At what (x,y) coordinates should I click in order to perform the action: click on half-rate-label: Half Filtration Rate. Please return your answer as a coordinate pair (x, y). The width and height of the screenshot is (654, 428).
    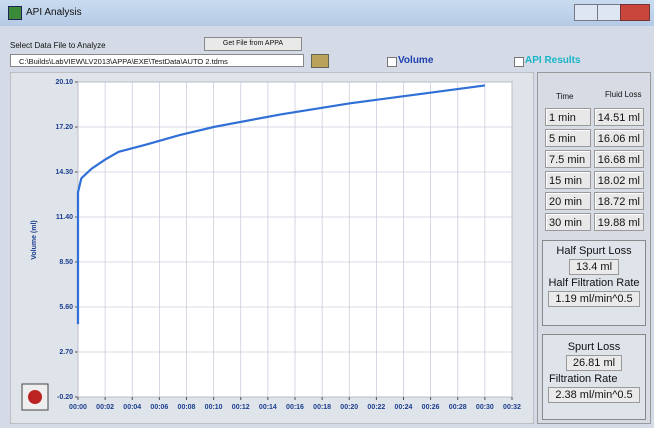
    Looking at the image, I should click on (594, 283).